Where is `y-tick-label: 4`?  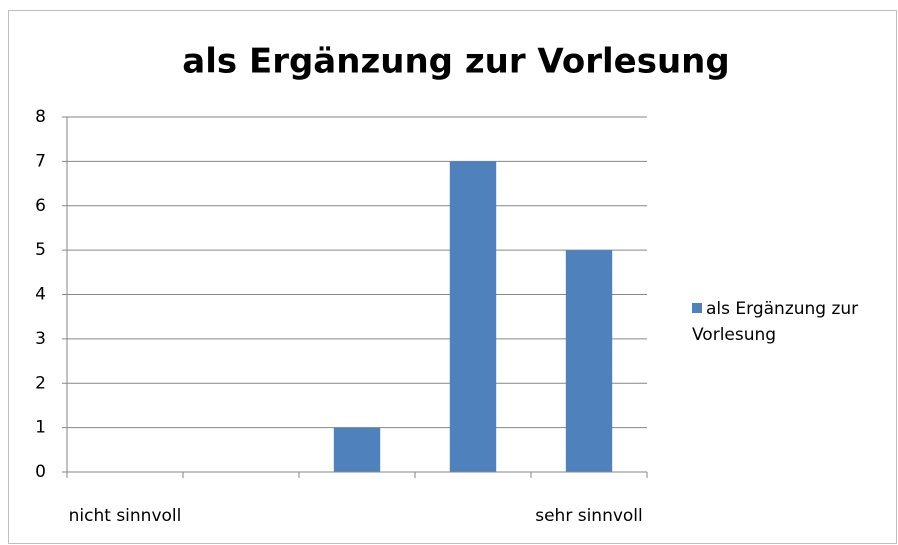
y-tick-label: 4 is located at coordinates (40, 295).